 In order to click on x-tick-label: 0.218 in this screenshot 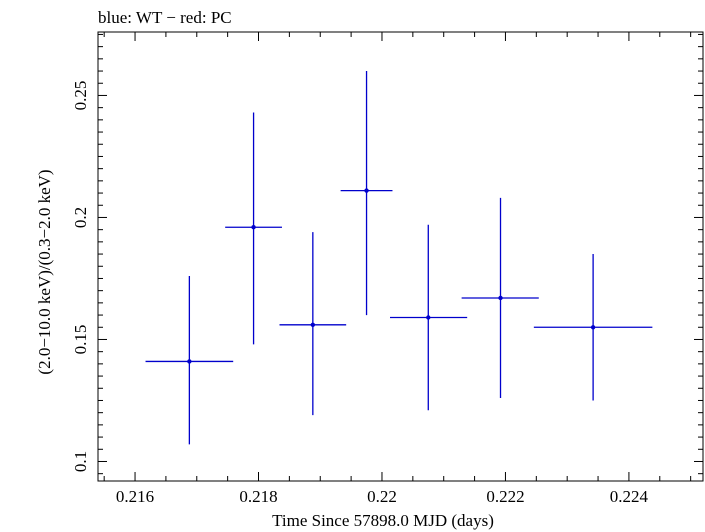, I will do `click(258, 496)`.